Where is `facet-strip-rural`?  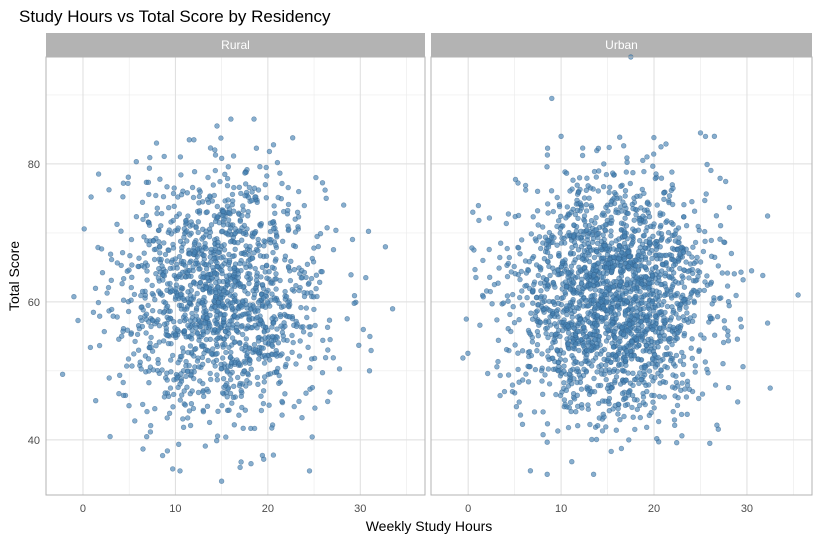 facet-strip-rural is located at coordinates (235, 45).